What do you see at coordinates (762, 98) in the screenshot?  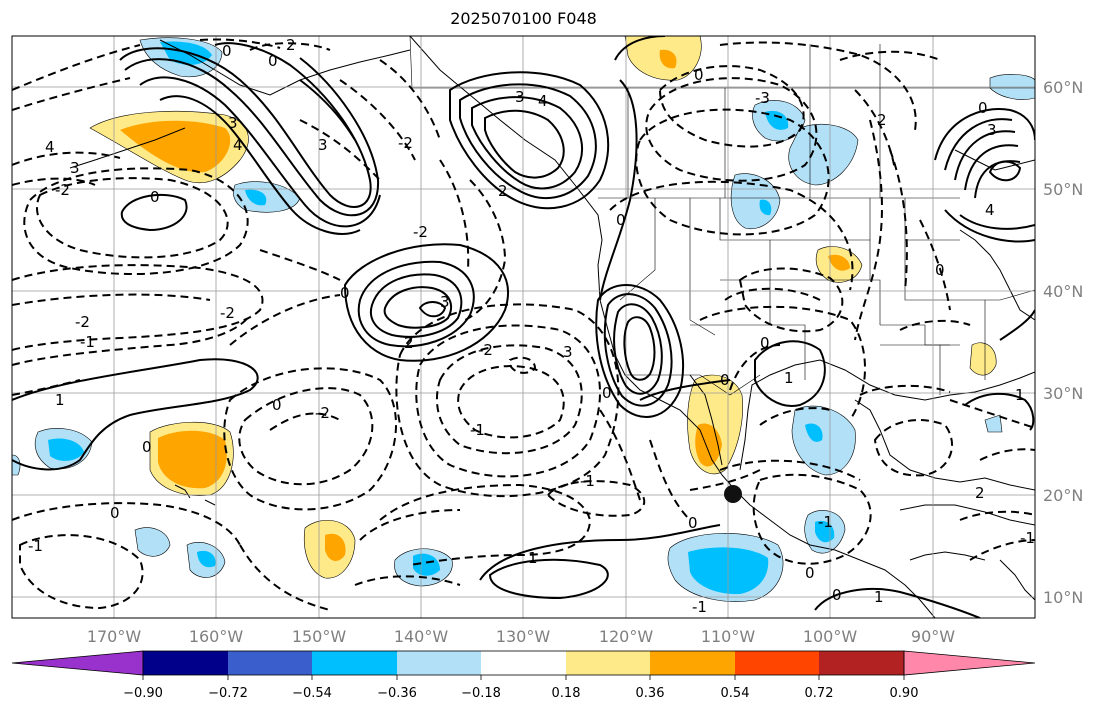 I see `contour-label: -3` at bounding box center [762, 98].